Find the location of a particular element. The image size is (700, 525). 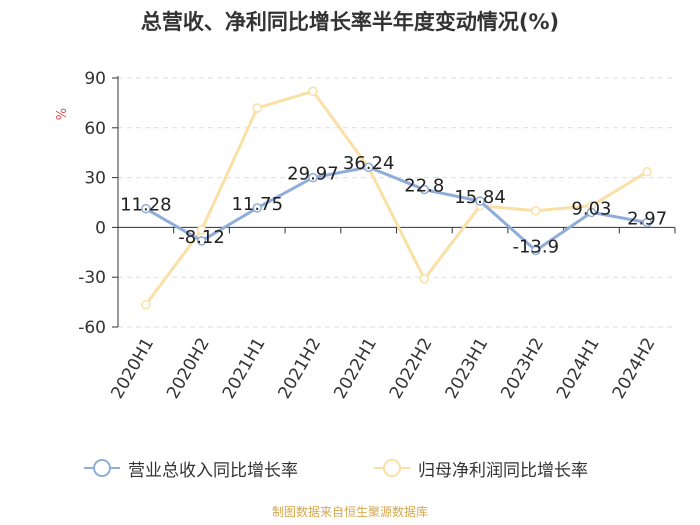

x-tick-label: 2022H2 is located at coordinates (411, 369).